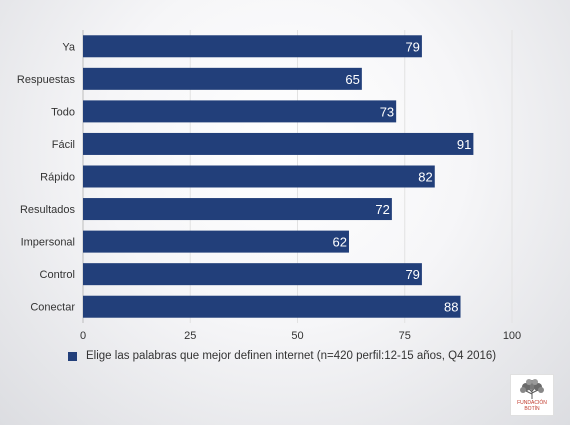  I want to click on x-tick-label-100: 100, so click(512, 336).